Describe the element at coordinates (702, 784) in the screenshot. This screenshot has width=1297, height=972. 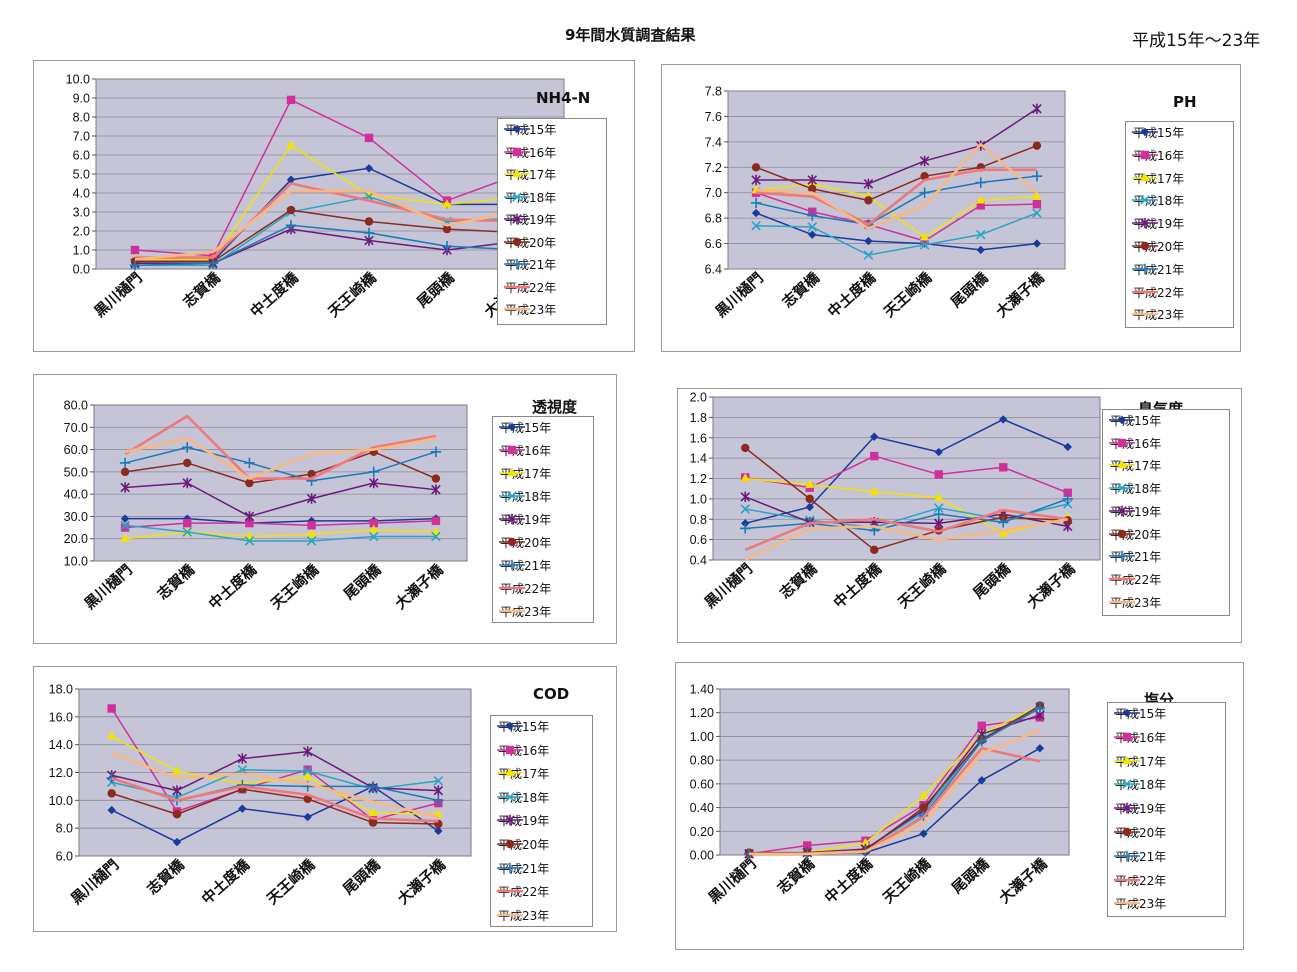
I see `y-tick-label: 0.60` at that location.